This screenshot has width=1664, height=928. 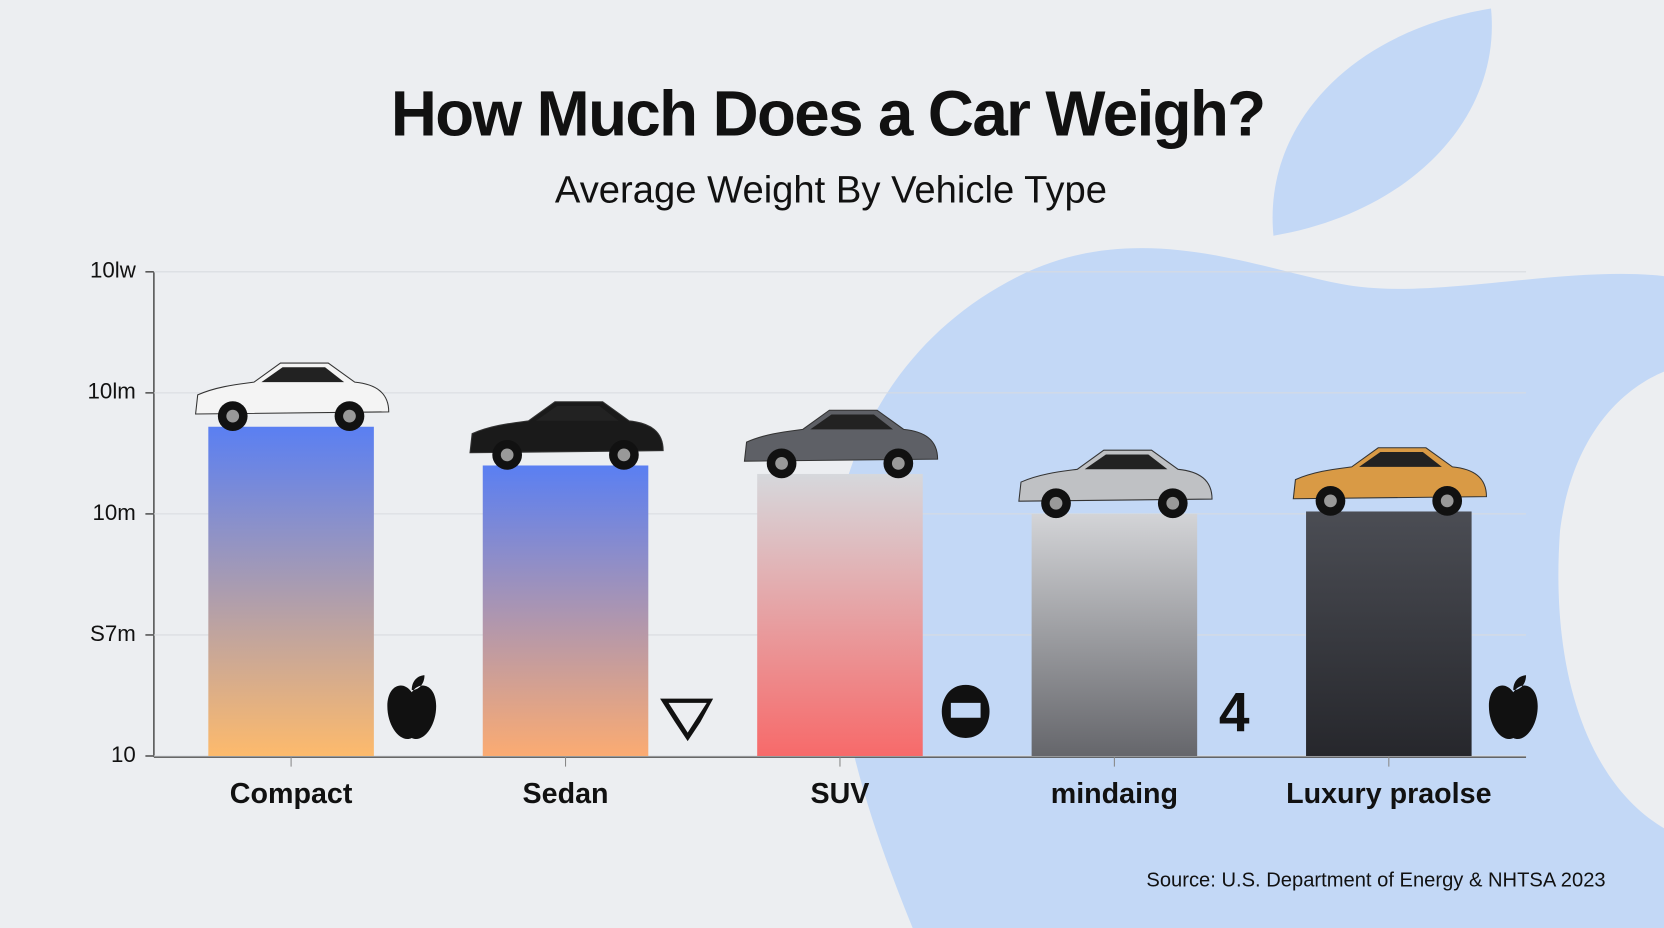 I want to click on y-tick-label: S7m, so click(x=113, y=633).